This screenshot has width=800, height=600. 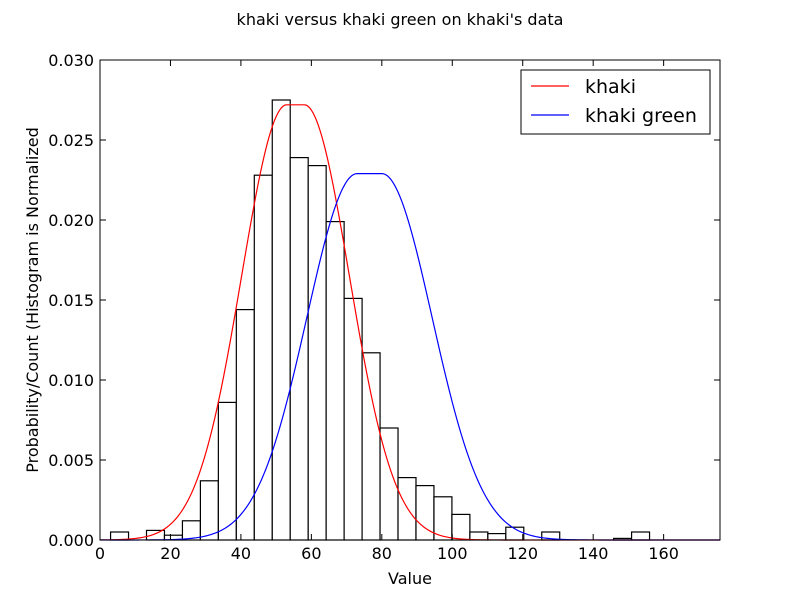 What do you see at coordinates (382, 553) in the screenshot?
I see `x-tick-label: 80` at bounding box center [382, 553].